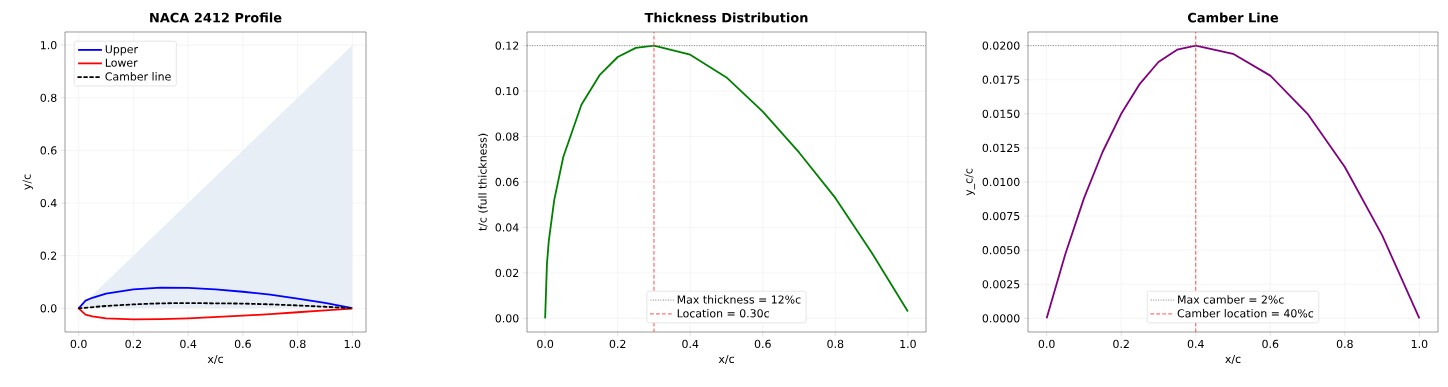 Image resolution: width=1448 pixels, height=387 pixels. I want to click on y-tick-label: 0.0175, so click(1001, 79).